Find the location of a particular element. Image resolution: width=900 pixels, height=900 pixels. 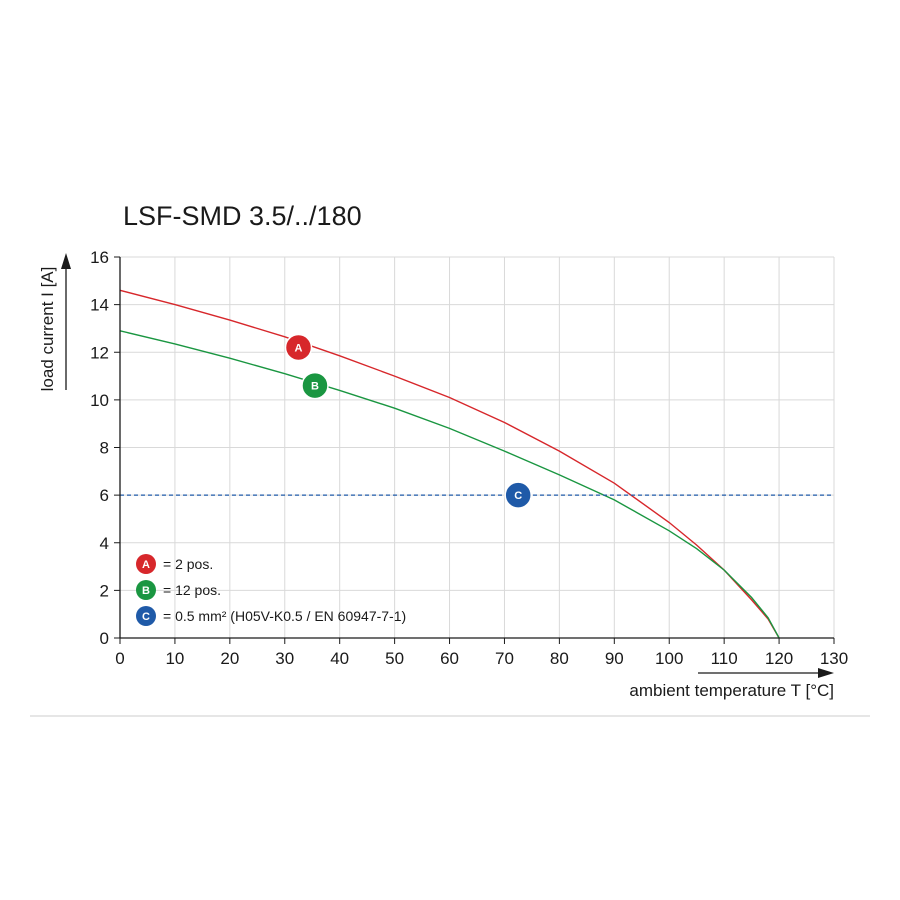

x-tick-label: 40 is located at coordinates (339, 658).